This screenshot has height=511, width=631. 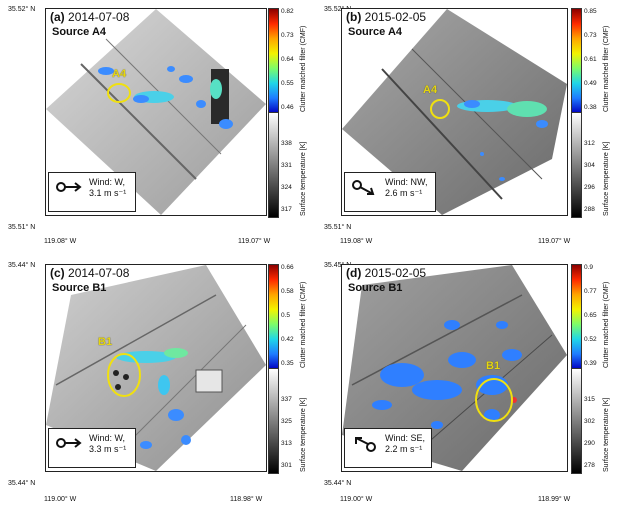 I want to click on wind-box: Wind: W, 3.1 m s⁻¹, so click(x=92, y=192).